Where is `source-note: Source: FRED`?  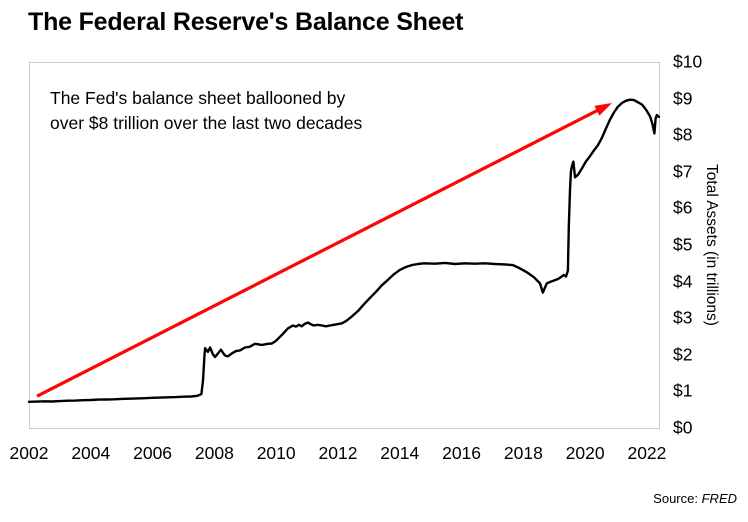
source-note: Source: FRED is located at coordinates (695, 498).